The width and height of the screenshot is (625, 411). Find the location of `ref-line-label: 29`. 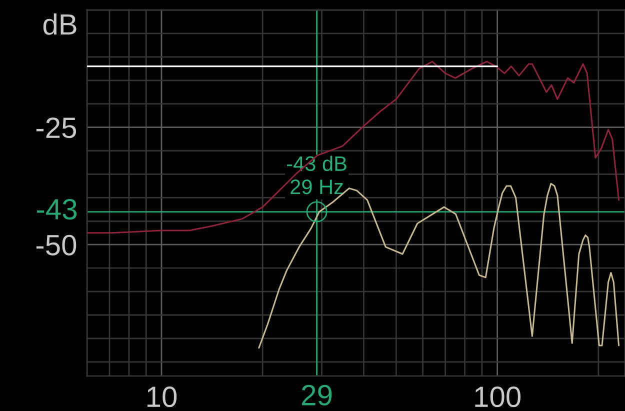

ref-line-label: 29 is located at coordinates (317, 395).